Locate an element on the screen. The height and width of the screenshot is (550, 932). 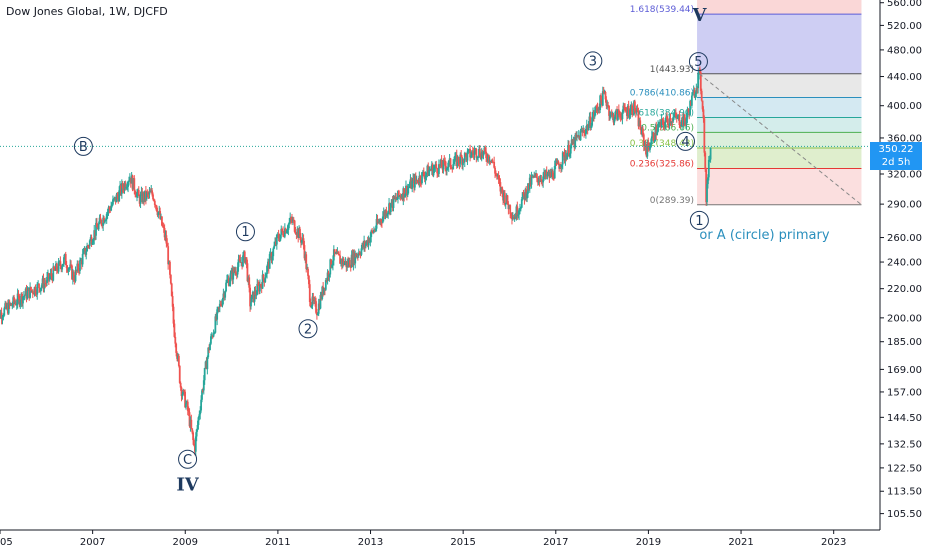
wave-circle is located at coordinates (83, 146).